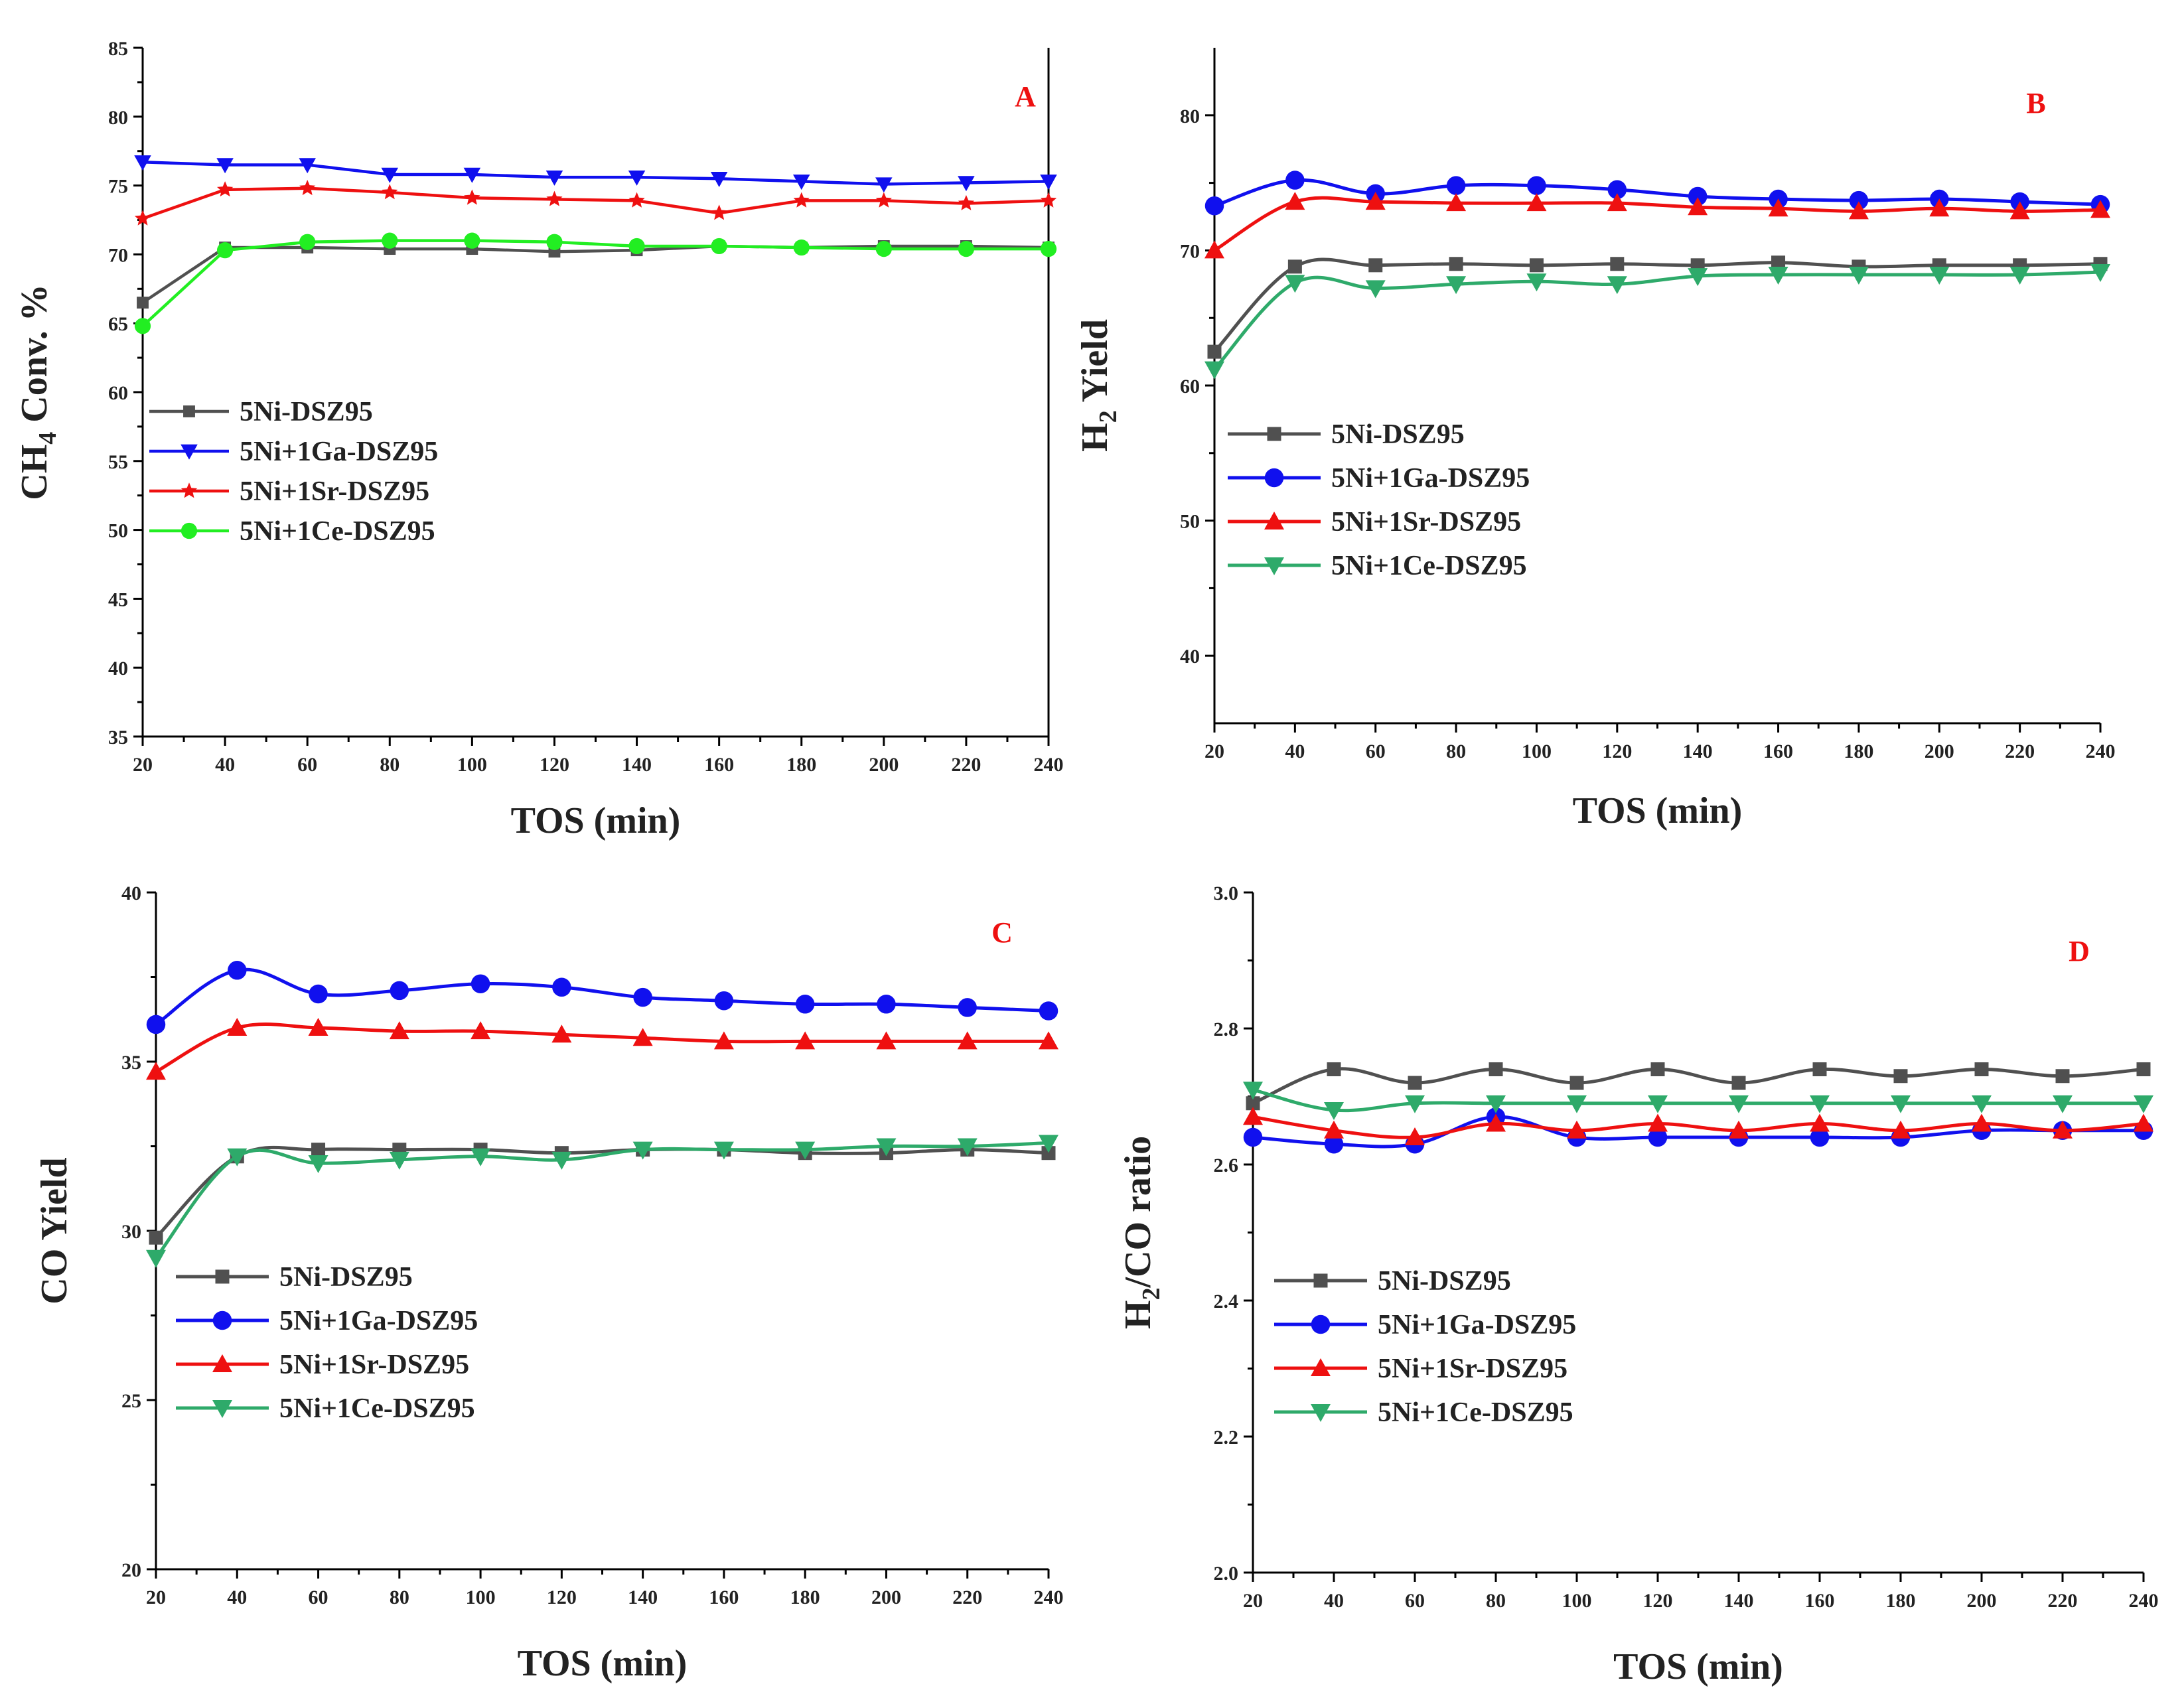  What do you see at coordinates (1657, 322) in the screenshot?
I see `series-5ni-1ce-dsz95` at bounding box center [1657, 322].